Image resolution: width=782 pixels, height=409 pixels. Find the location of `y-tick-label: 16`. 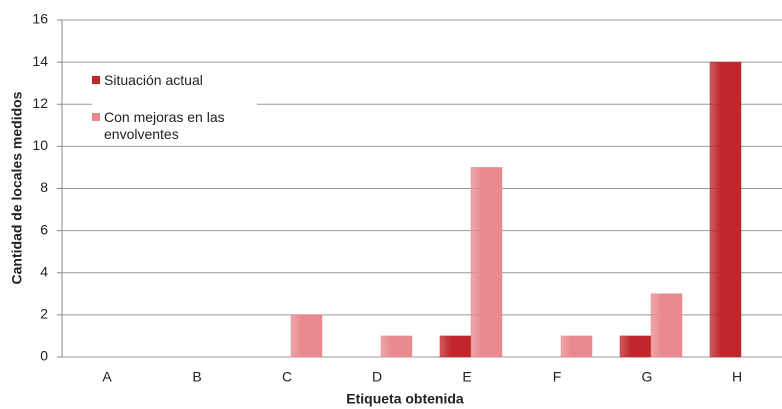

y-tick-label: 16 is located at coordinates (40, 19).